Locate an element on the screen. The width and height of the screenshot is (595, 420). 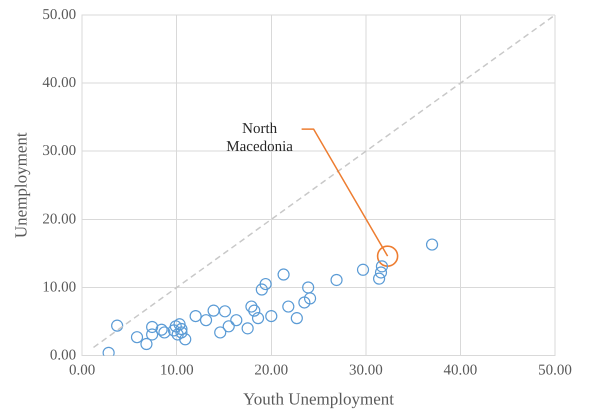
x-tick-label: 30.00 is located at coordinates (365, 370).